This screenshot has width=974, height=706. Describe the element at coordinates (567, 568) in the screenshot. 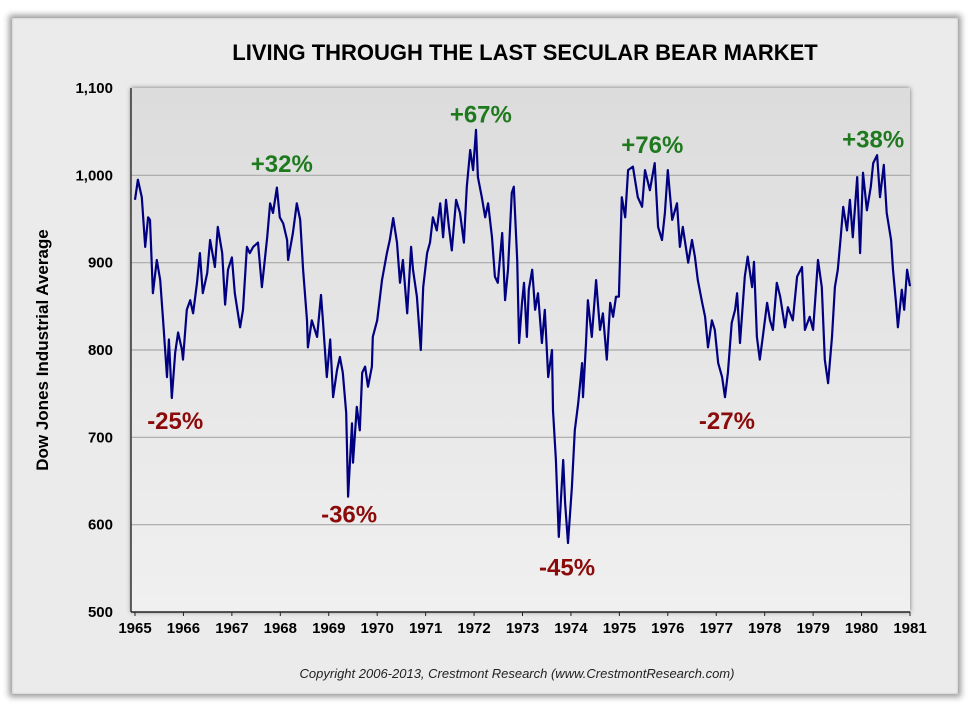

I see `annotation-decline: -45%` at that location.